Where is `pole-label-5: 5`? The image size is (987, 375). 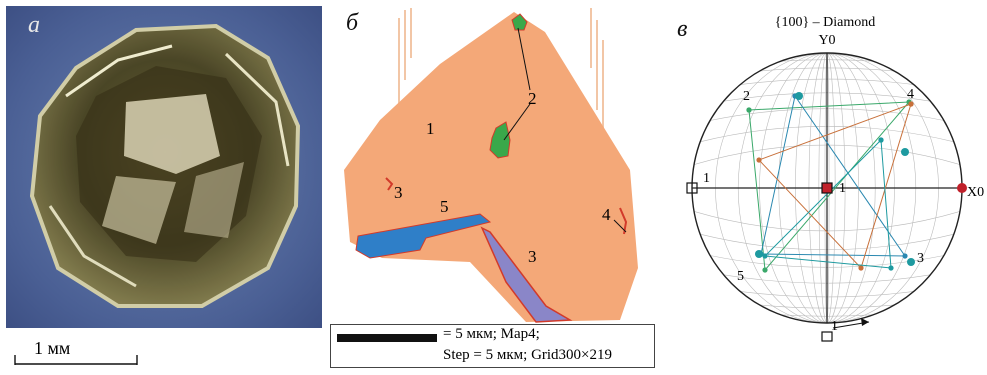
pole-label-5: 5 is located at coordinates (740, 276).